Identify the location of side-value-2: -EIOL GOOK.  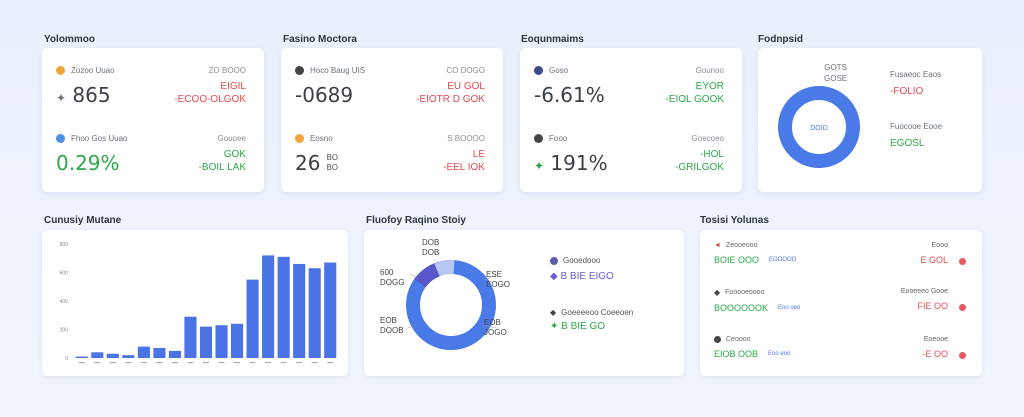
(694, 99).